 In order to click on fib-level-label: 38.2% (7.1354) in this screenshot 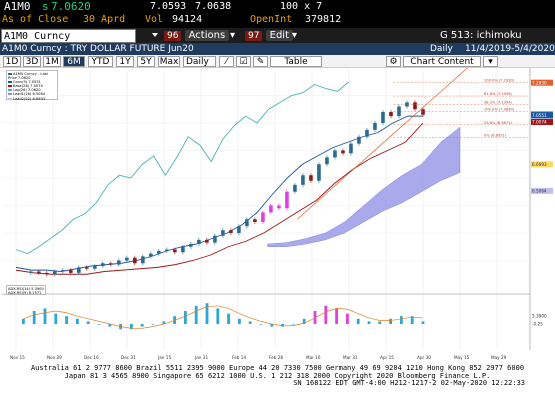, I will do `click(498, 102)`.